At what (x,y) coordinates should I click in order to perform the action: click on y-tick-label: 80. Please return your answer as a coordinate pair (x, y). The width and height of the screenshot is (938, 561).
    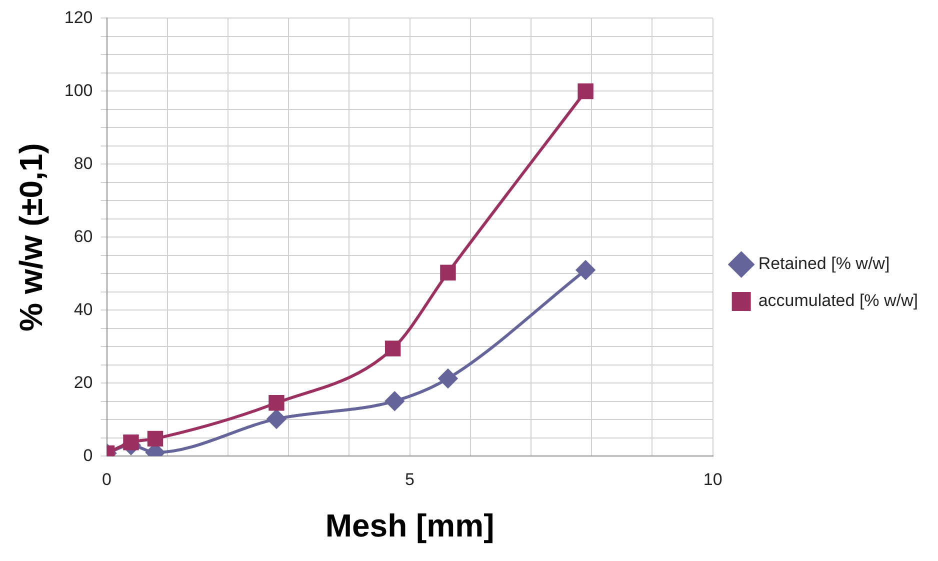
    Looking at the image, I should click on (83, 163).